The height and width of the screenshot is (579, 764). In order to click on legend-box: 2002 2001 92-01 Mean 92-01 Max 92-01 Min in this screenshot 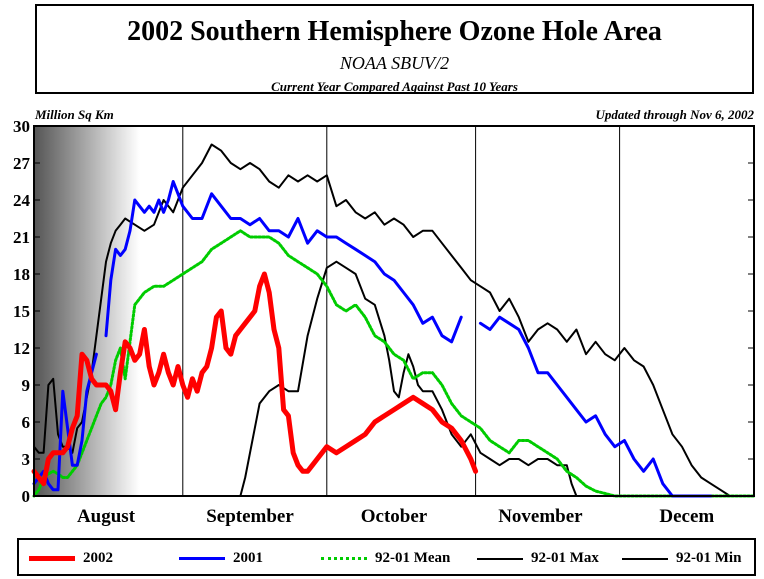, I will do `click(386, 557)`.